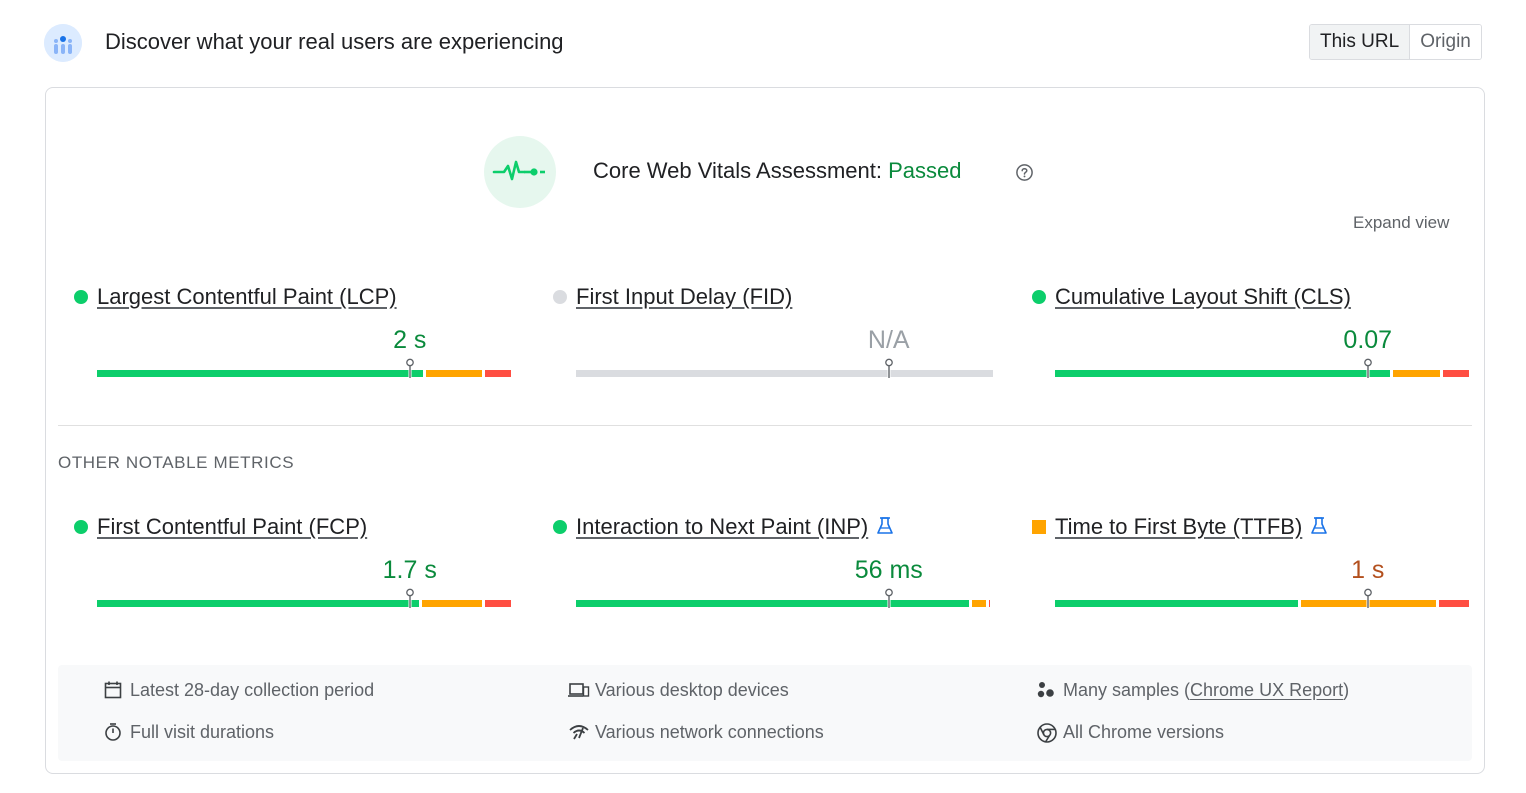  Describe the element at coordinates (520, 172) in the screenshot. I see `pulse-icon` at that location.